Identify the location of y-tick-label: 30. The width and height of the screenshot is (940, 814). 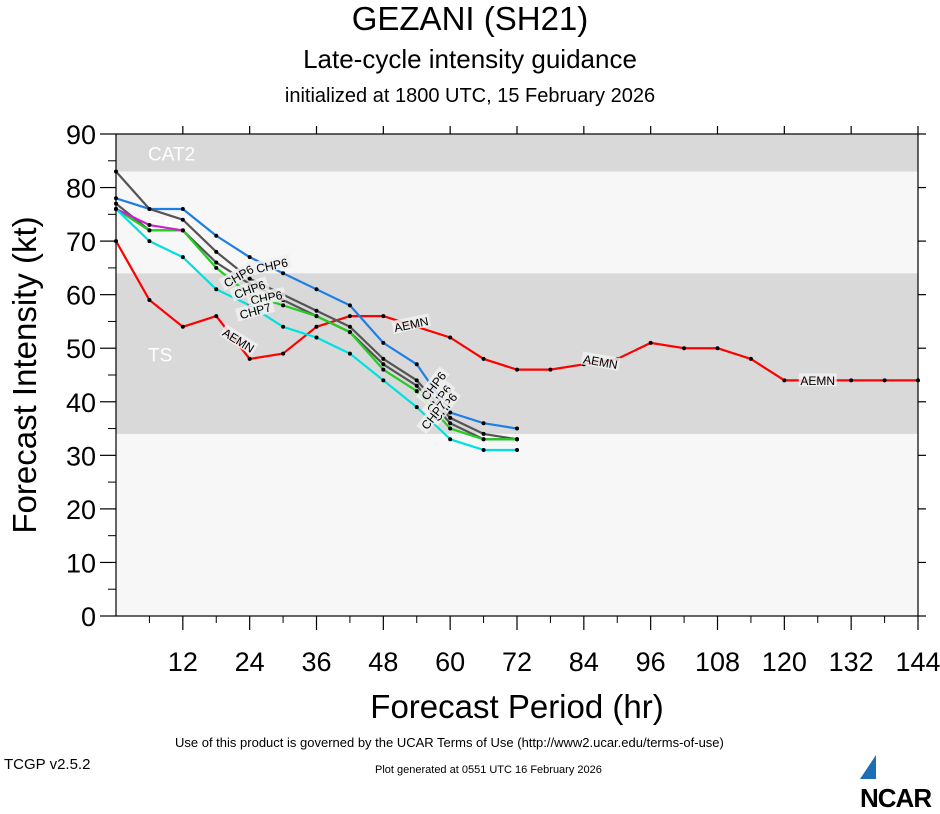
(81, 456).